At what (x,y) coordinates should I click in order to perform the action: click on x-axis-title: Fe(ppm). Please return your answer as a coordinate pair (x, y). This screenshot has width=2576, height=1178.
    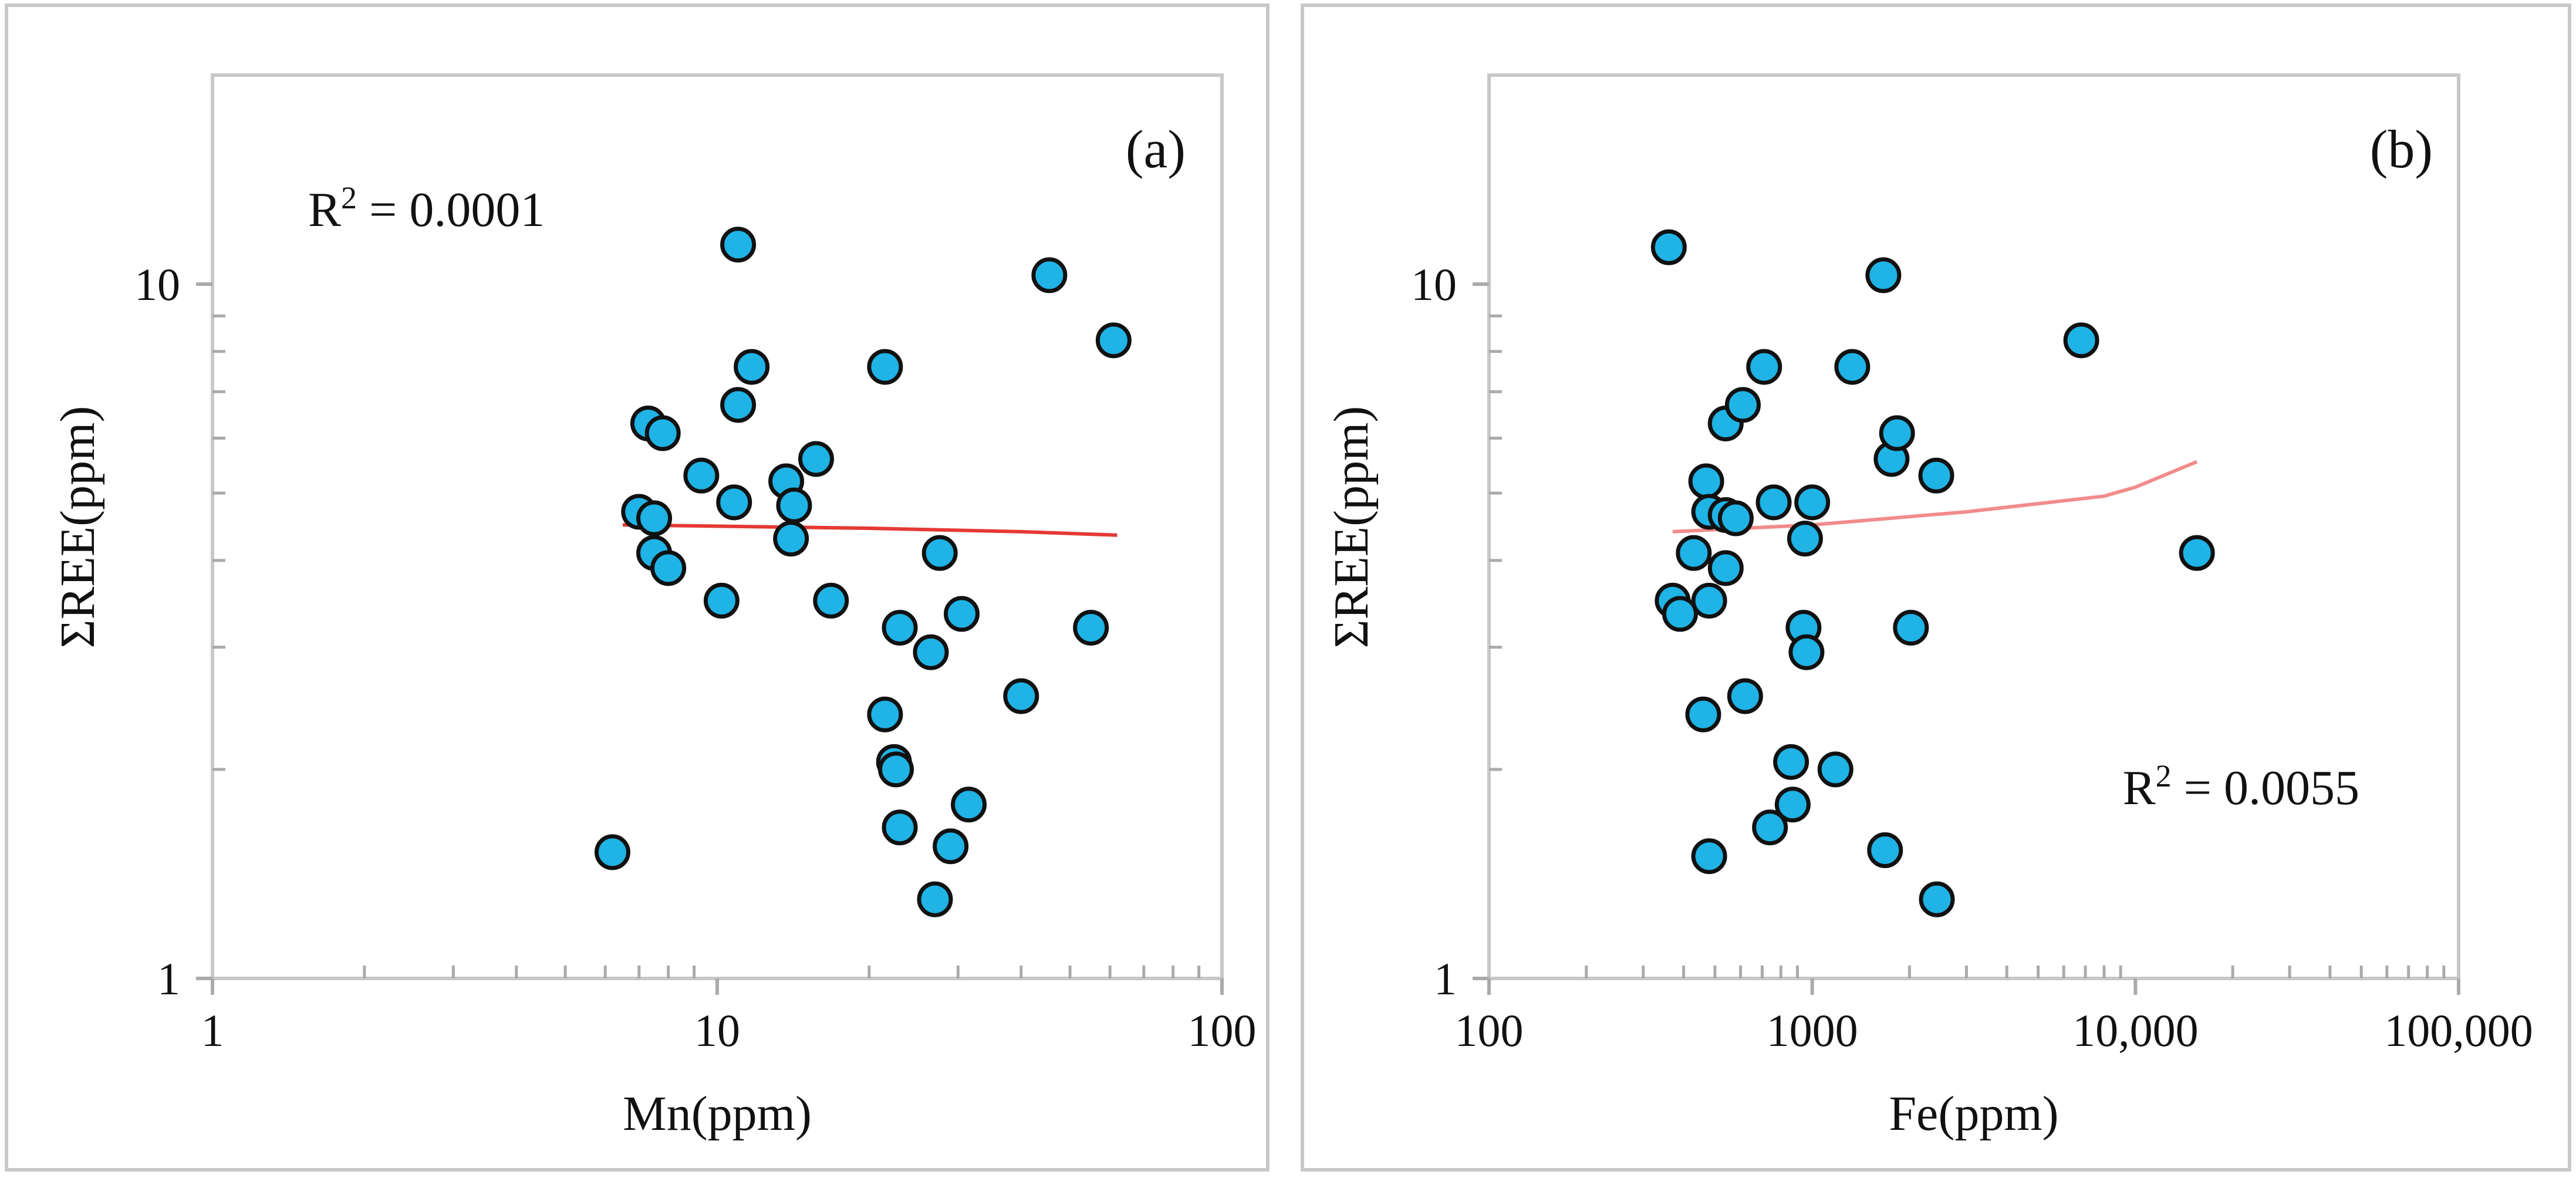
    Looking at the image, I should click on (1973, 1113).